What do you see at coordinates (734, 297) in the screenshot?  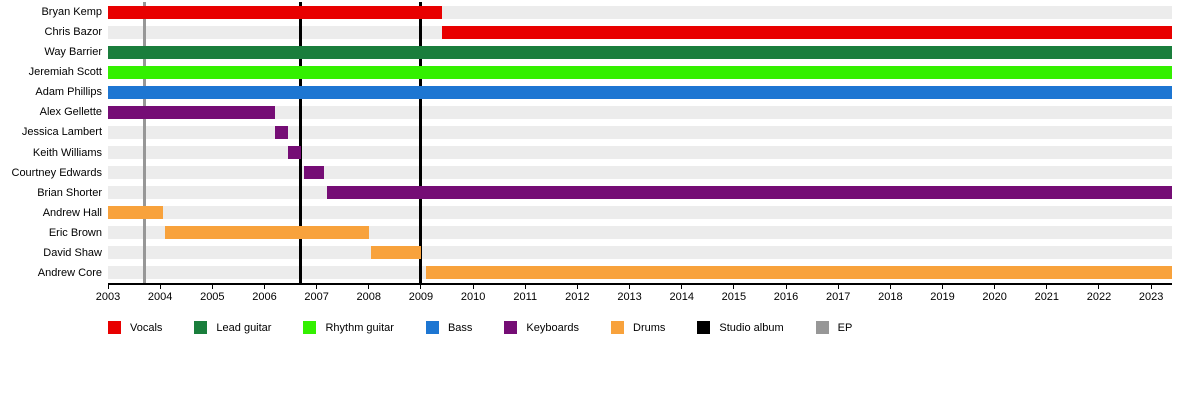 I see `x-axis-tick-label: 2015` at bounding box center [734, 297].